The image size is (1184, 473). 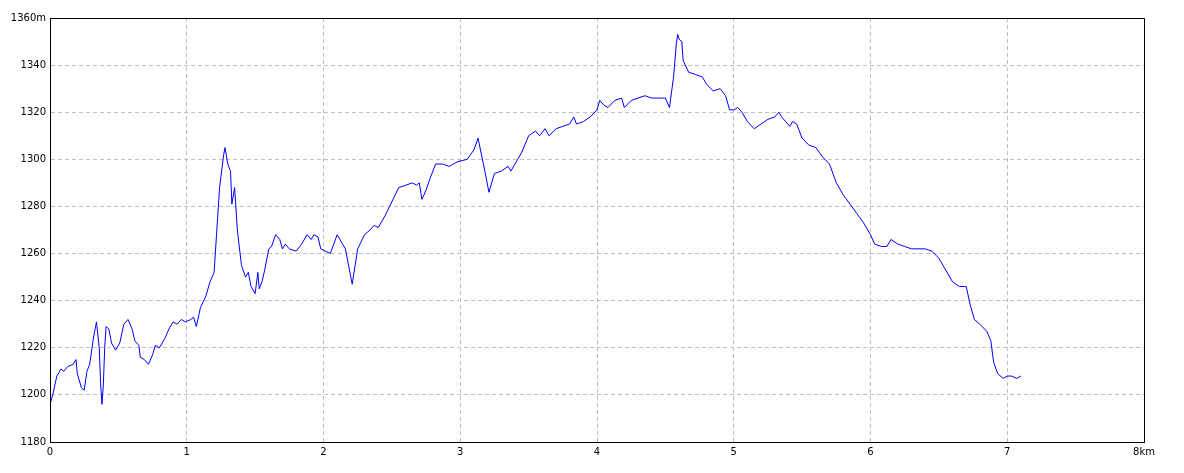 I want to click on y-tick-label: 1240, so click(x=33, y=300).